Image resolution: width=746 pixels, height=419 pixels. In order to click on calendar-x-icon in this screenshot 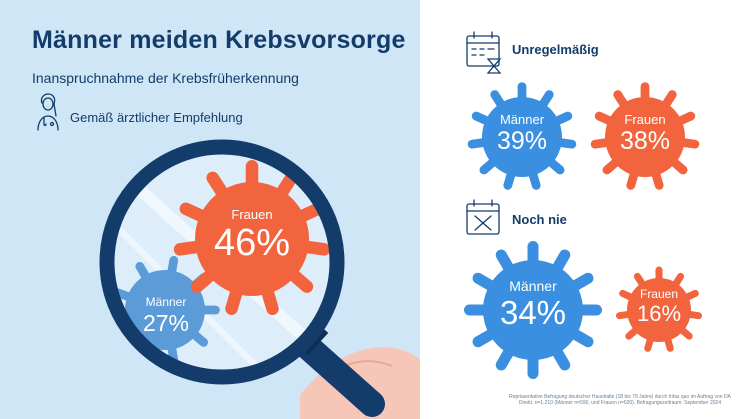, I will do `click(483, 217)`.